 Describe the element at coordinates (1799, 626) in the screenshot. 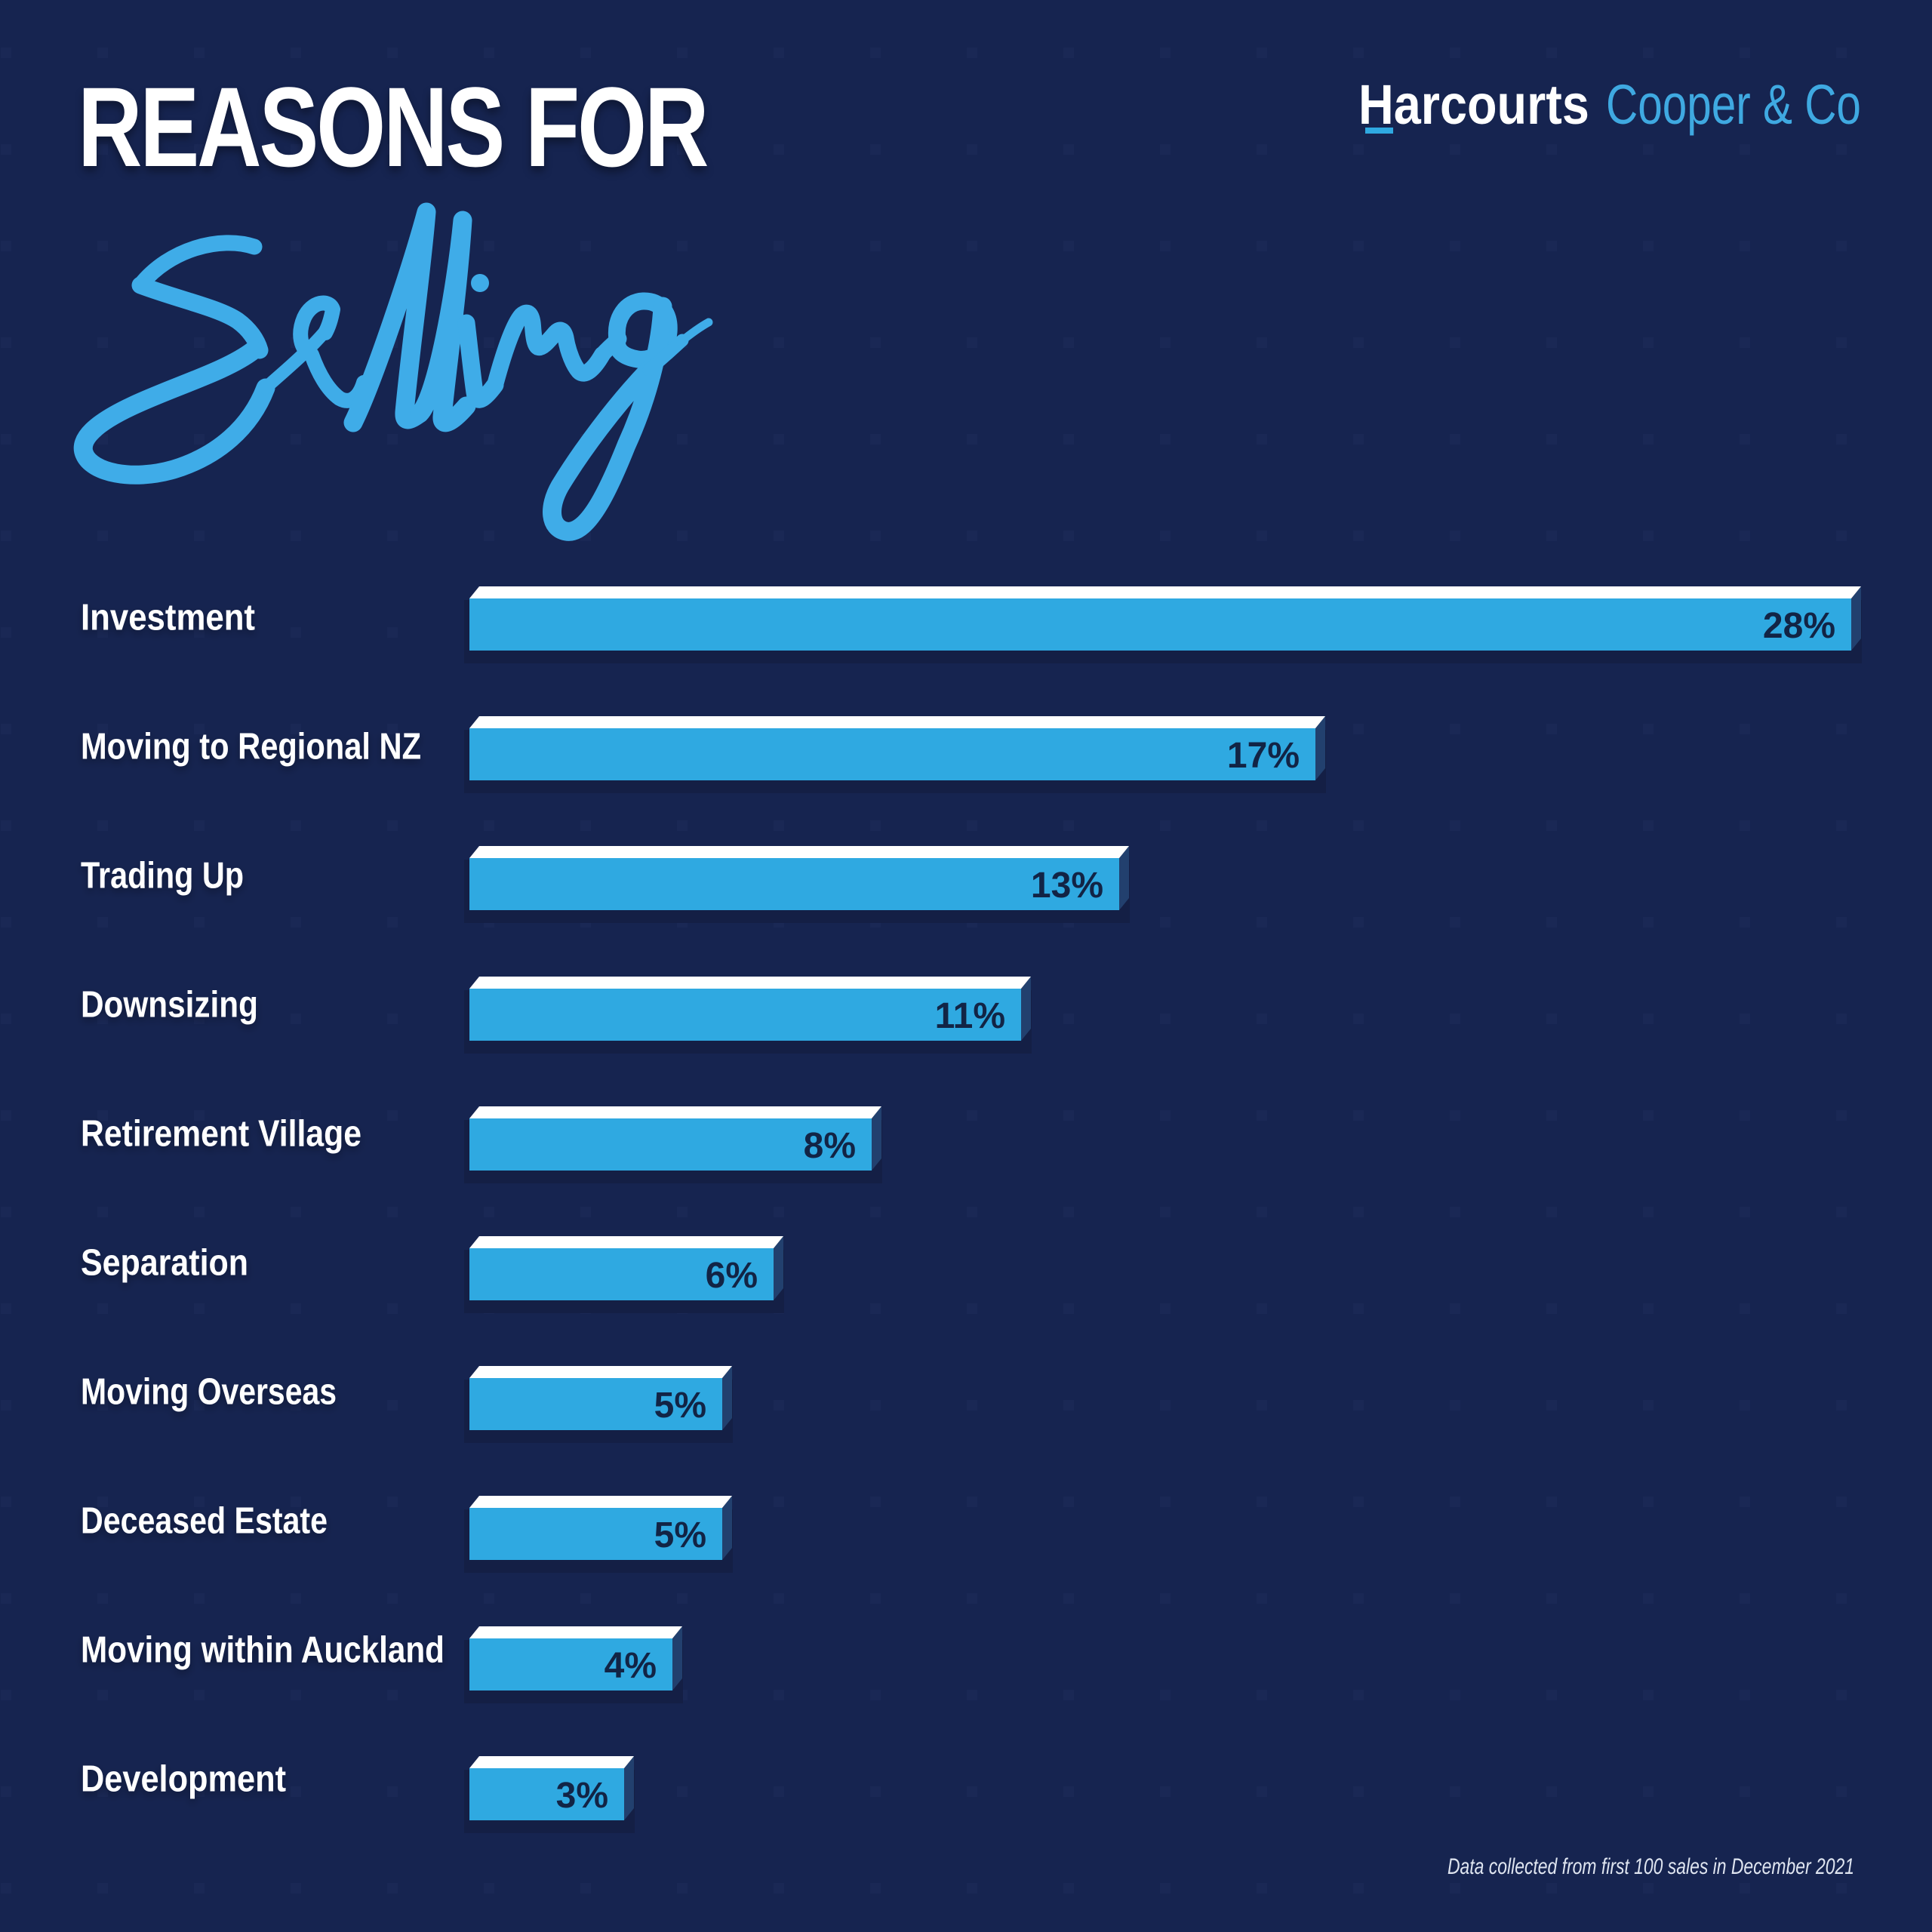

I see `svg-text: 28%` at that location.